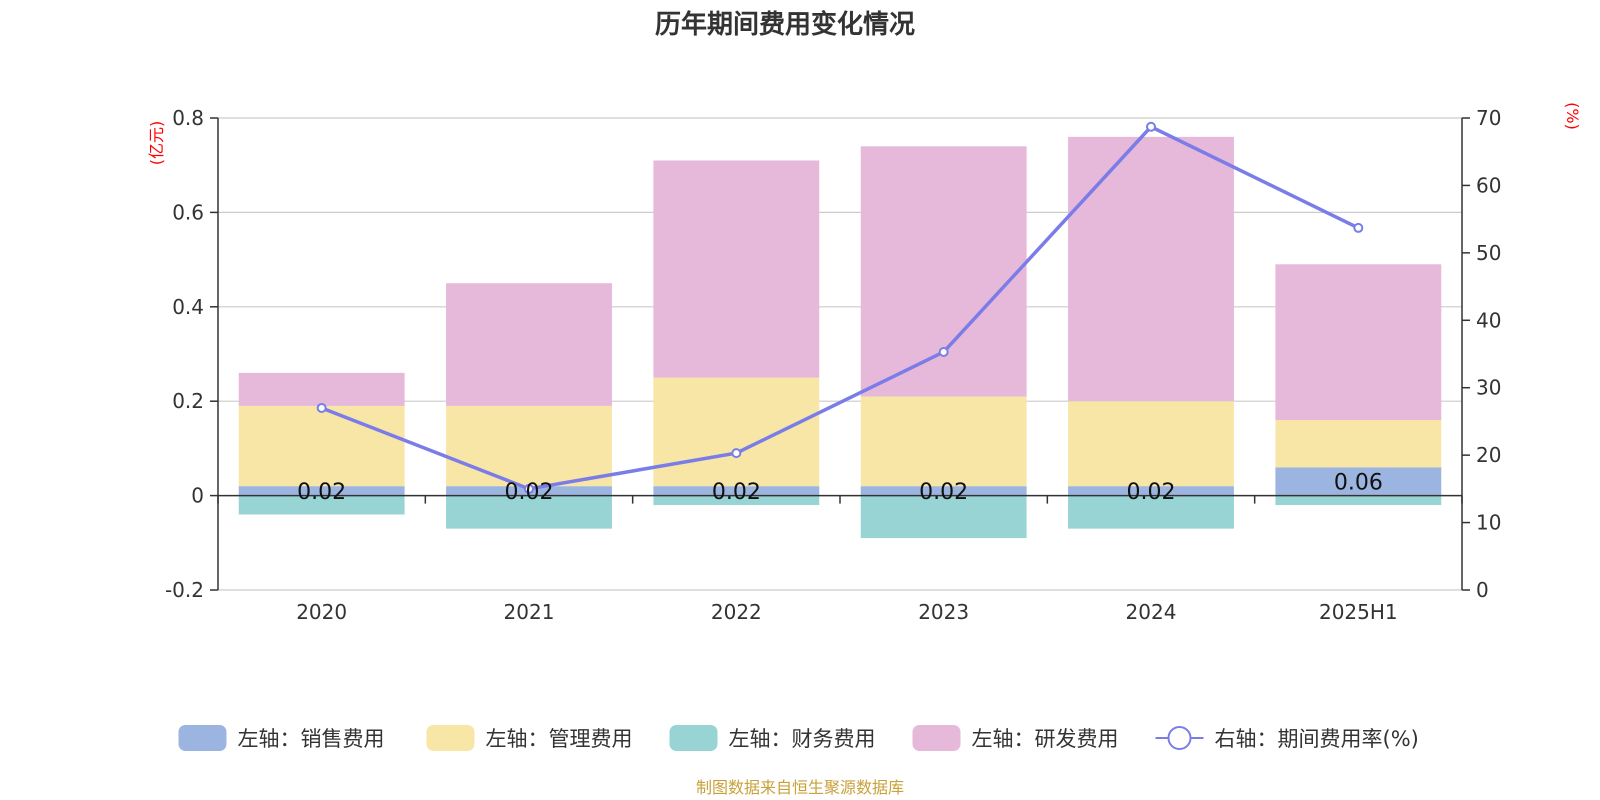  I want to click on right-tick-label: 20, so click(1488, 455).